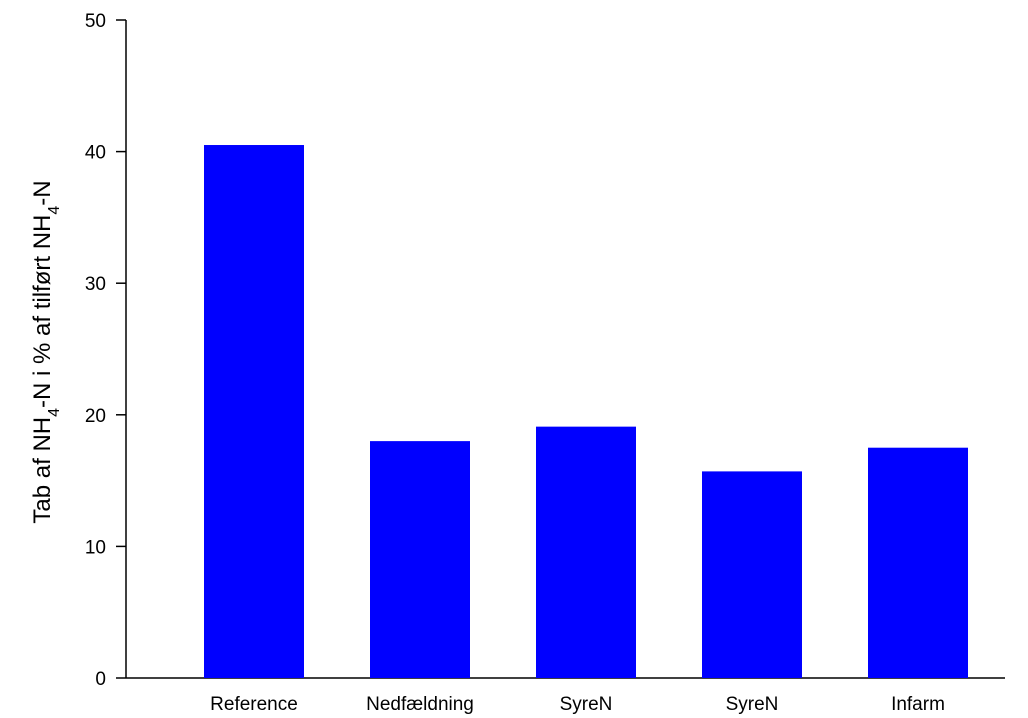  I want to click on y-axis-label: Tab af NH4-N i % af tilført NH4-N, so click(46, 351).